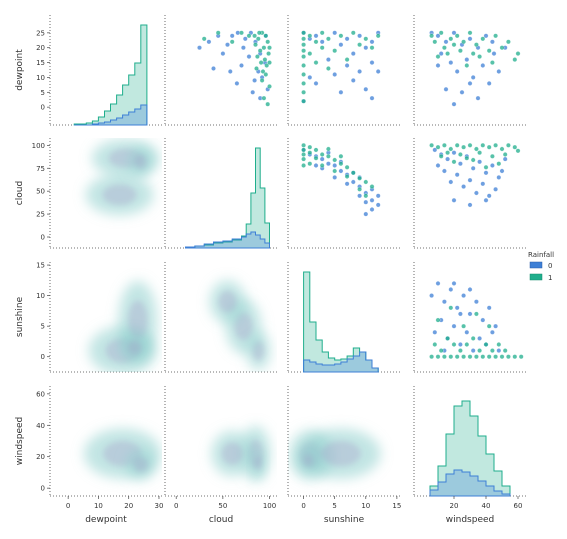  What do you see at coordinates (40, 426) in the screenshot?
I see `y-tick-label: 40` at bounding box center [40, 426].